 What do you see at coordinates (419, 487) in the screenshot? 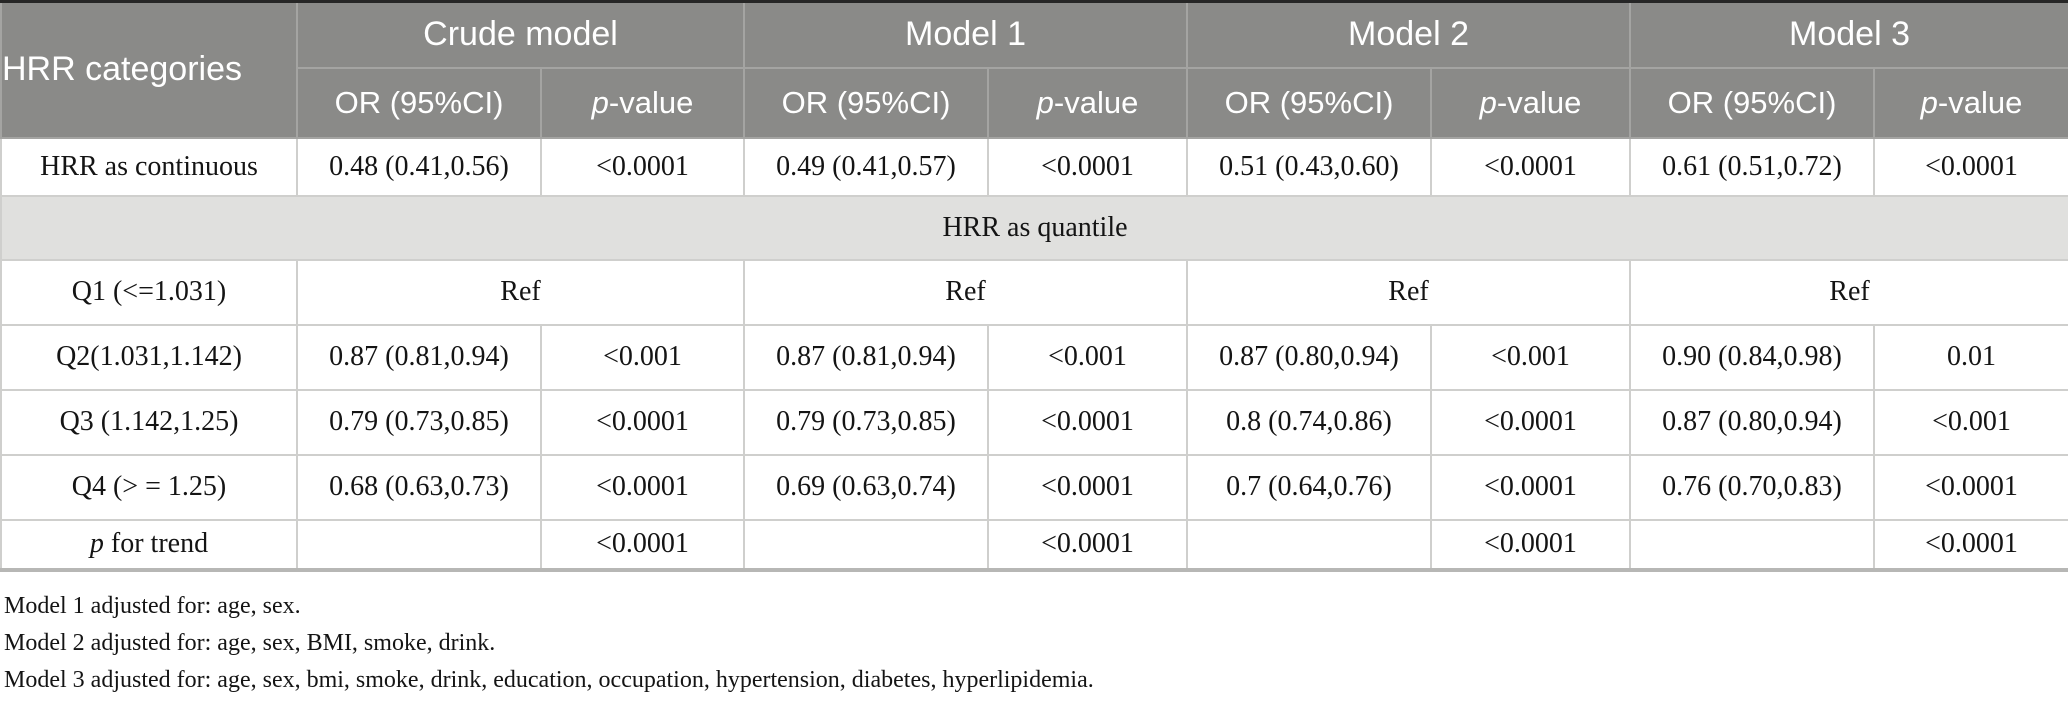
I see `or-cell: 0.68 (0.63,0.73)` at bounding box center [419, 487].